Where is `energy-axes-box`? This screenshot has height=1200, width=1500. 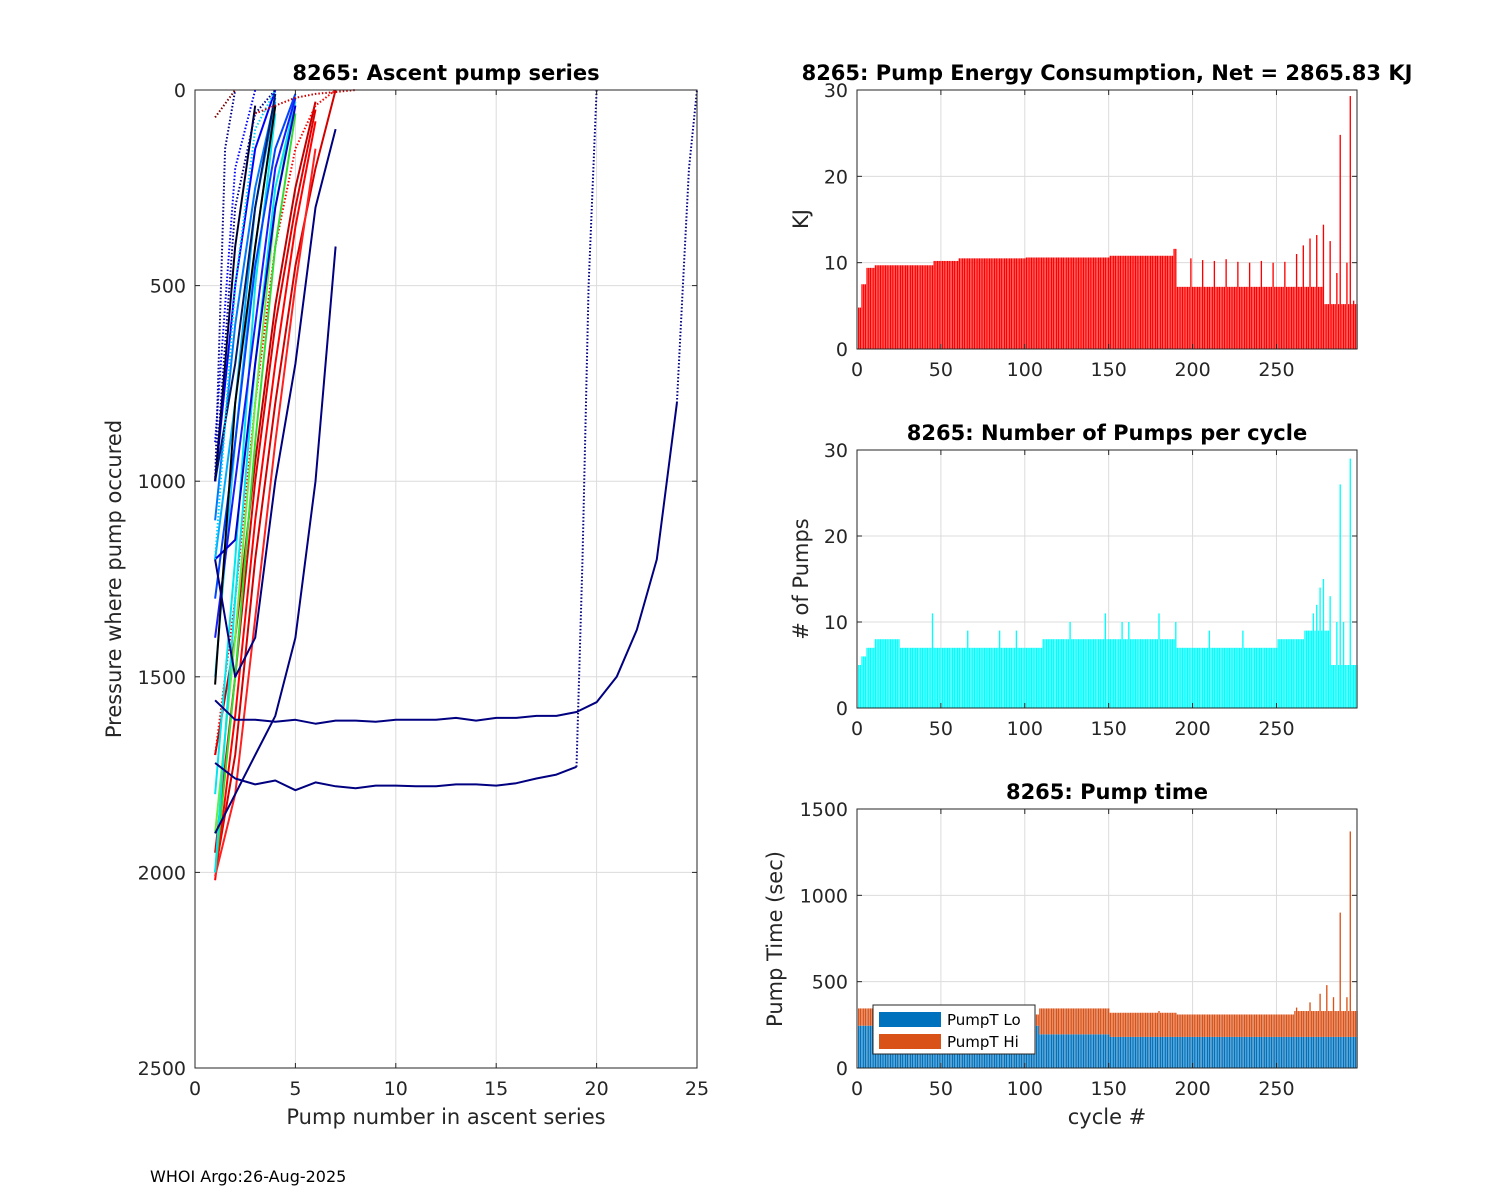
energy-axes-box is located at coordinates (1107, 219).